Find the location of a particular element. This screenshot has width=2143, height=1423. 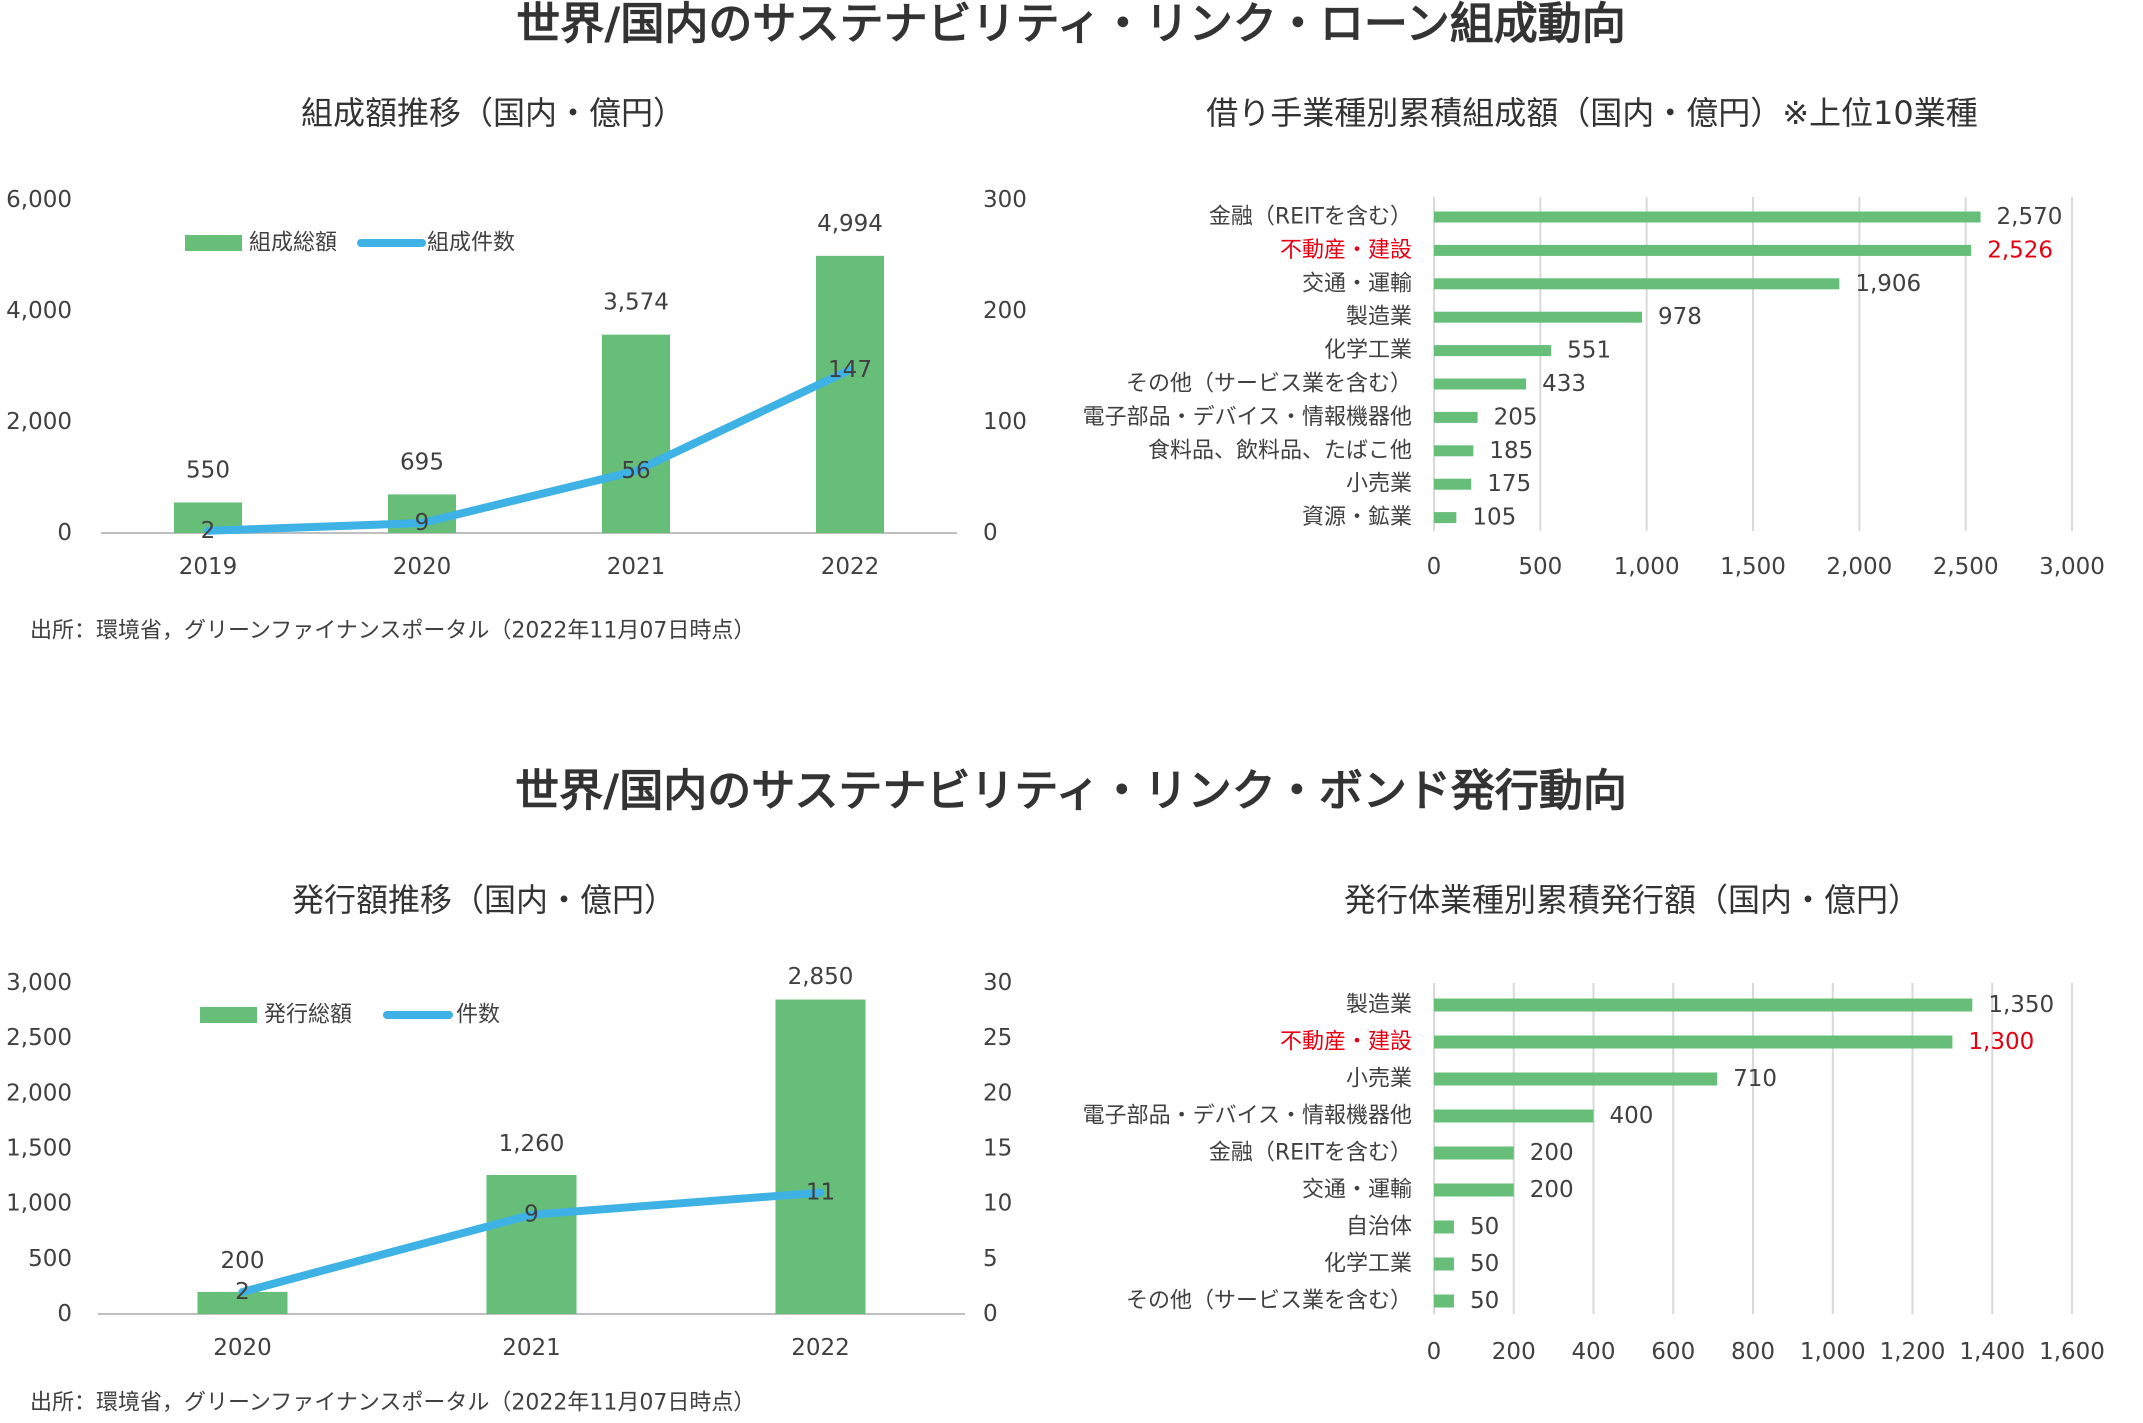

bond-amount-chart-title: 発行額推移（国内・億円） is located at coordinates (484, 900).